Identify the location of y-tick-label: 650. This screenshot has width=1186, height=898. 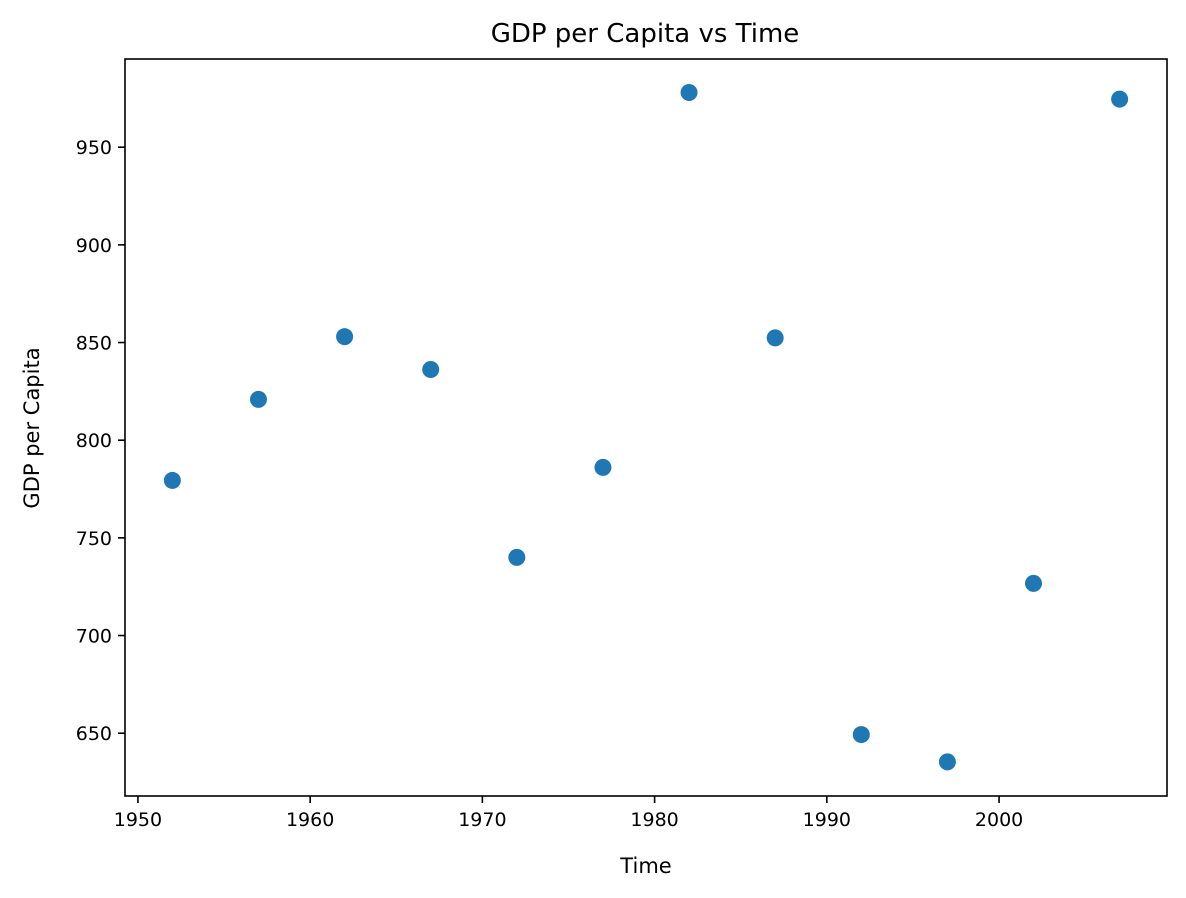
(94, 734).